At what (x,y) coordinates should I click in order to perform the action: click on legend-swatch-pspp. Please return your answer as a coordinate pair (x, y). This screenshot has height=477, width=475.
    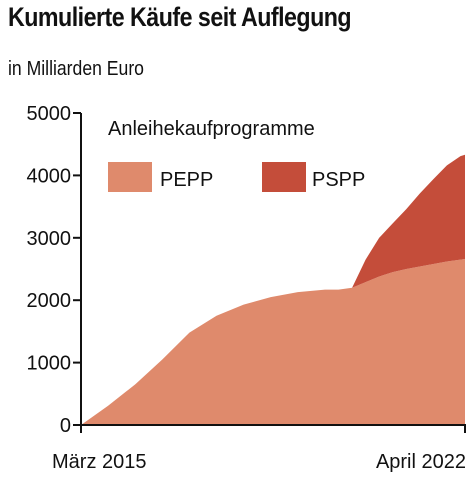
    Looking at the image, I should click on (284, 177).